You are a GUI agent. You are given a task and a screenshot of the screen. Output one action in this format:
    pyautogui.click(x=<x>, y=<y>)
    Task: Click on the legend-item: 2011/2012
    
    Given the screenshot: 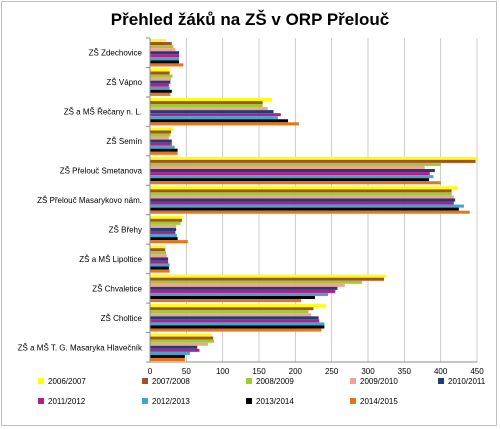 What is the action you would take?
    pyautogui.click(x=62, y=401)
    